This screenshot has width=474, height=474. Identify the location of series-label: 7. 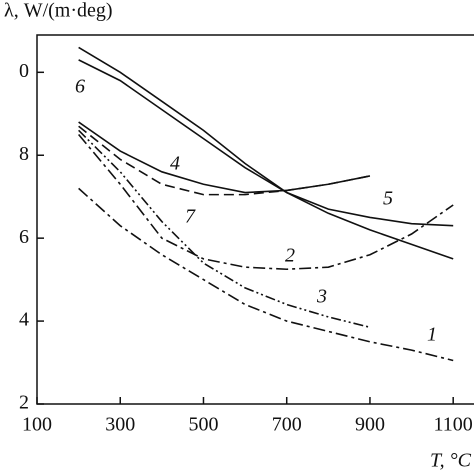
(190, 217).